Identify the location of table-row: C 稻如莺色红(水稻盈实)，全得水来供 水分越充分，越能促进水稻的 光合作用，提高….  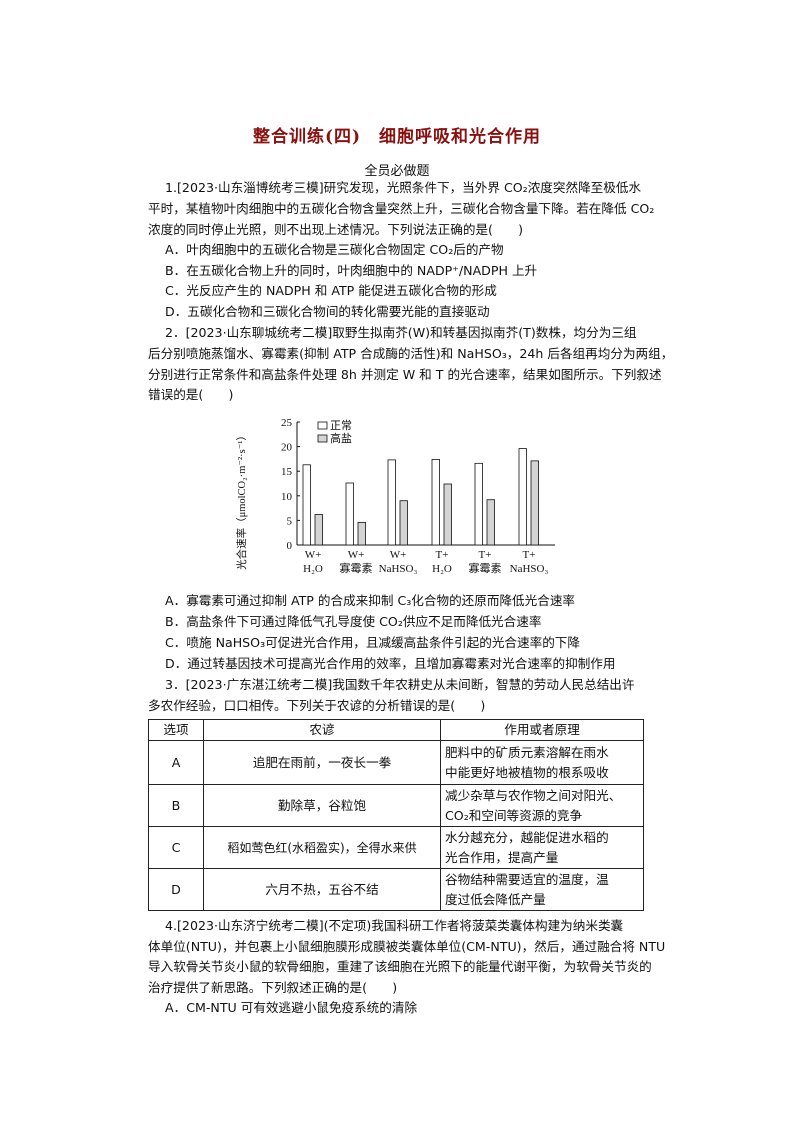
(396, 847).